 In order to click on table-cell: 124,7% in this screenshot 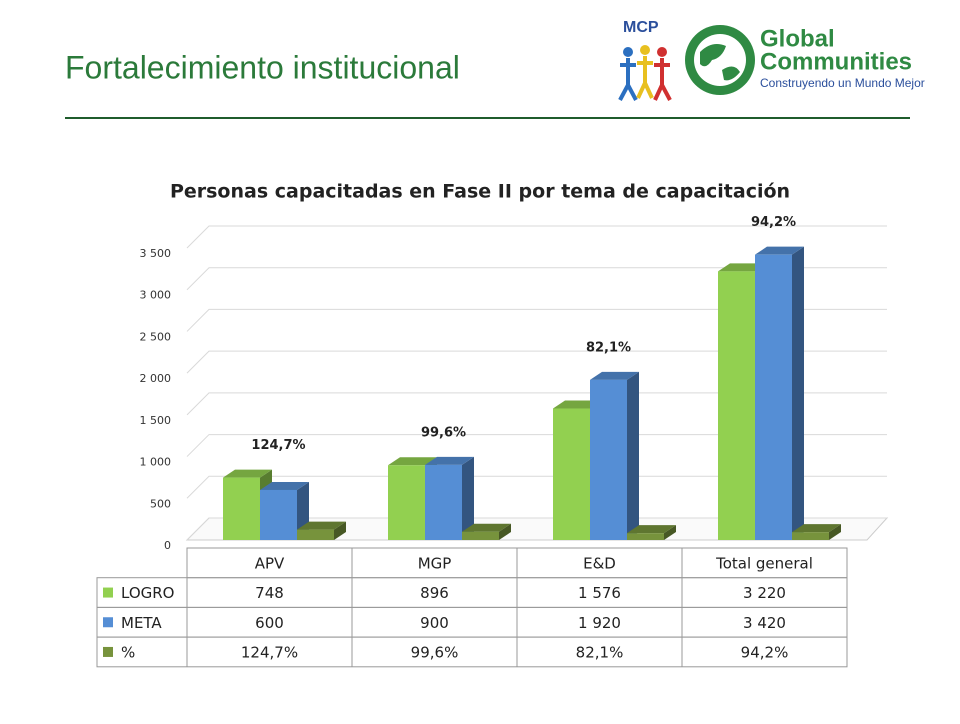, I will do `click(269, 652)`.